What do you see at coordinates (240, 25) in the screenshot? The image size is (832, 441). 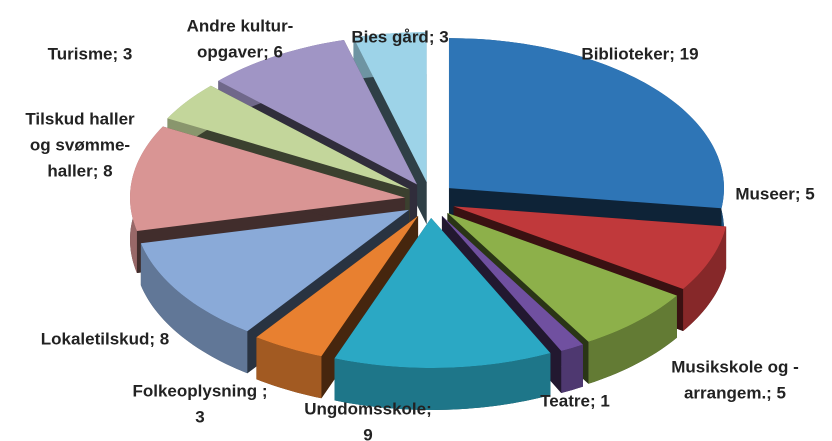 I see `data-label: Andre kultur-` at bounding box center [240, 25].